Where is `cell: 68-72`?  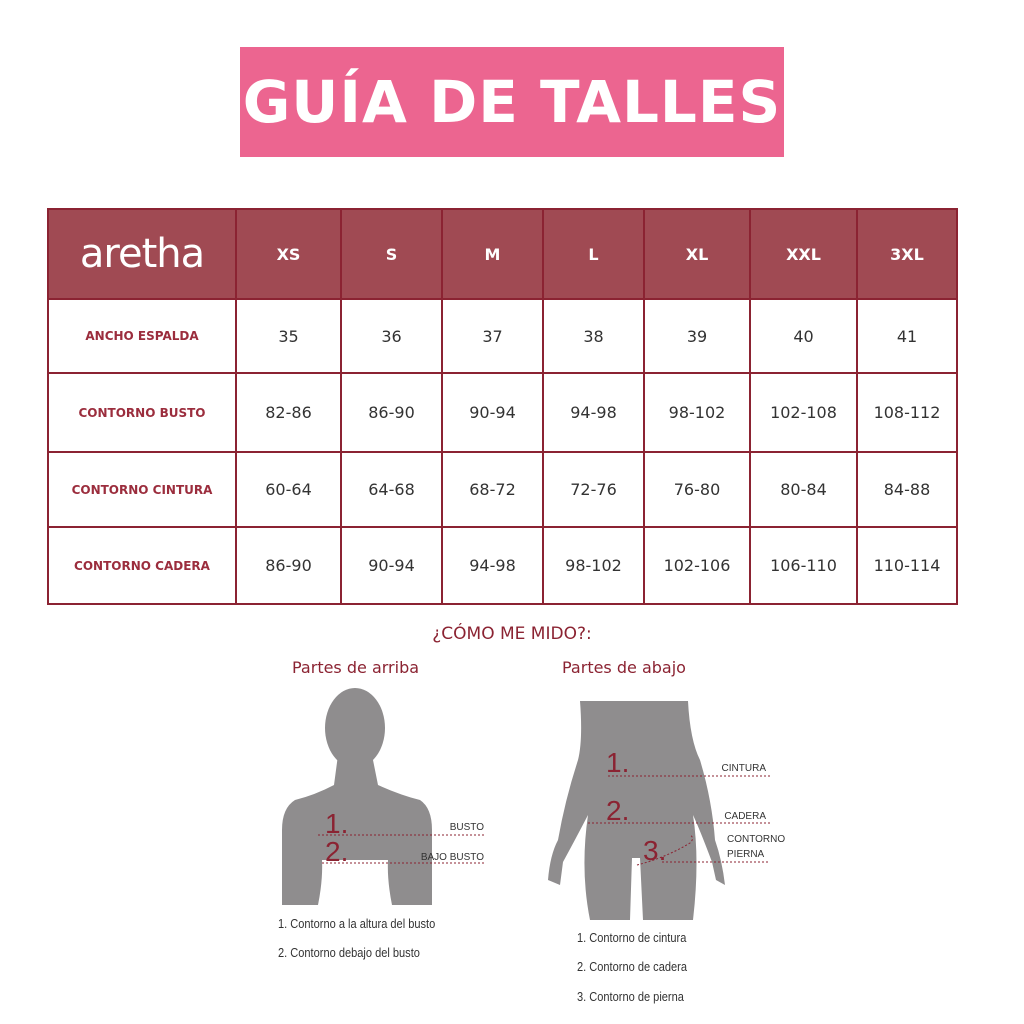 cell: 68-72 is located at coordinates (492, 489).